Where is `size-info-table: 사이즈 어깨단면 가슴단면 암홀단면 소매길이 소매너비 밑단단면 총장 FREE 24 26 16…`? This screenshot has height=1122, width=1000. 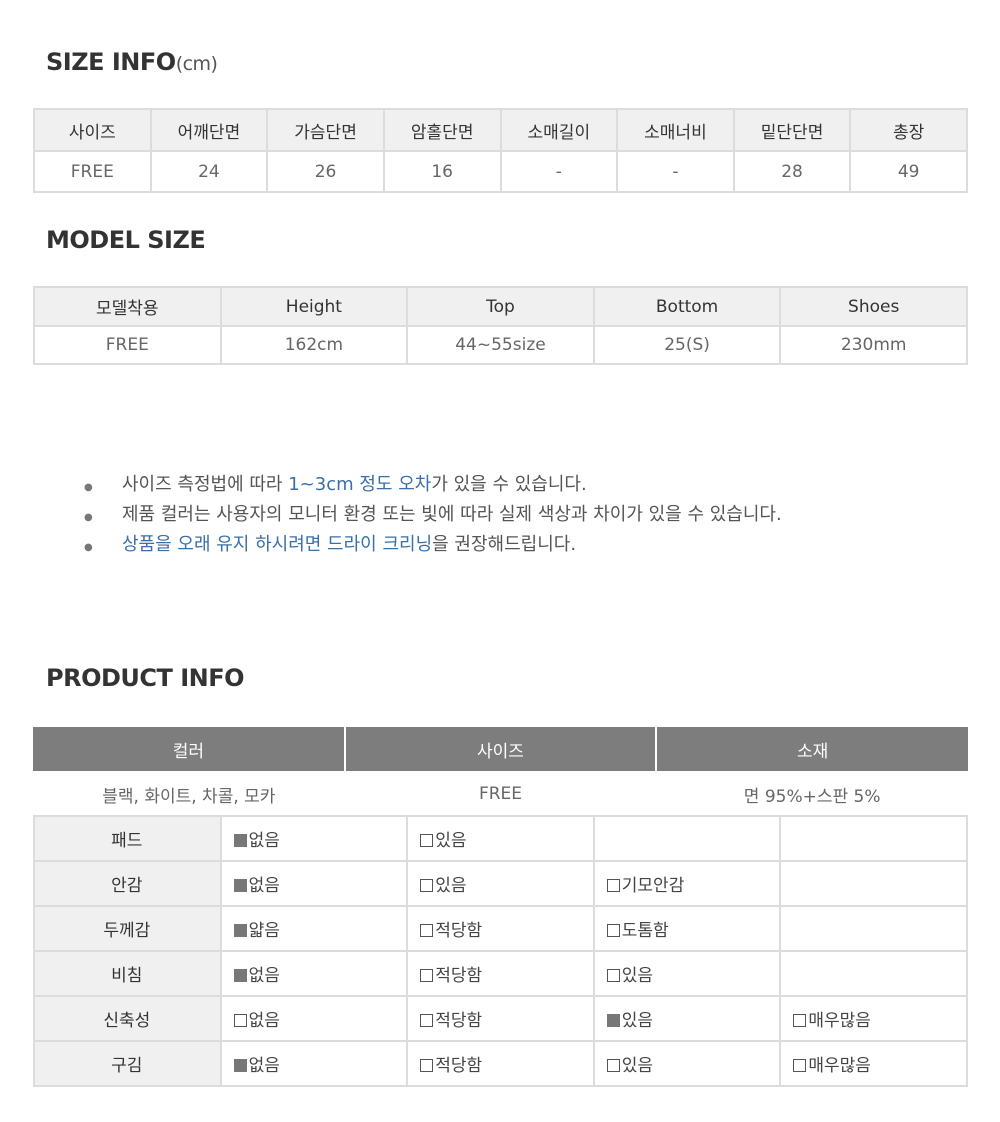 size-info-table: 사이즈 어깨단면 가슴단면 암홀단면 소매길이 소매너비 밑단단면 총장 FREE 24 26 16… is located at coordinates (500, 150).